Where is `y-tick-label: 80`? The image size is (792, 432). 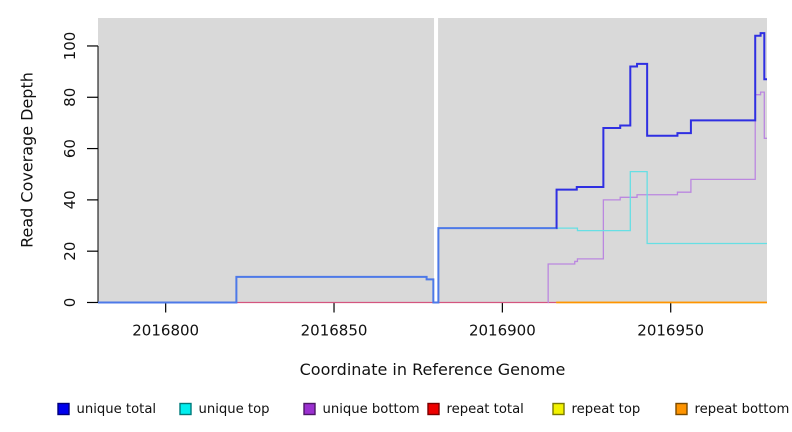 y-tick-label: 80 is located at coordinates (70, 97).